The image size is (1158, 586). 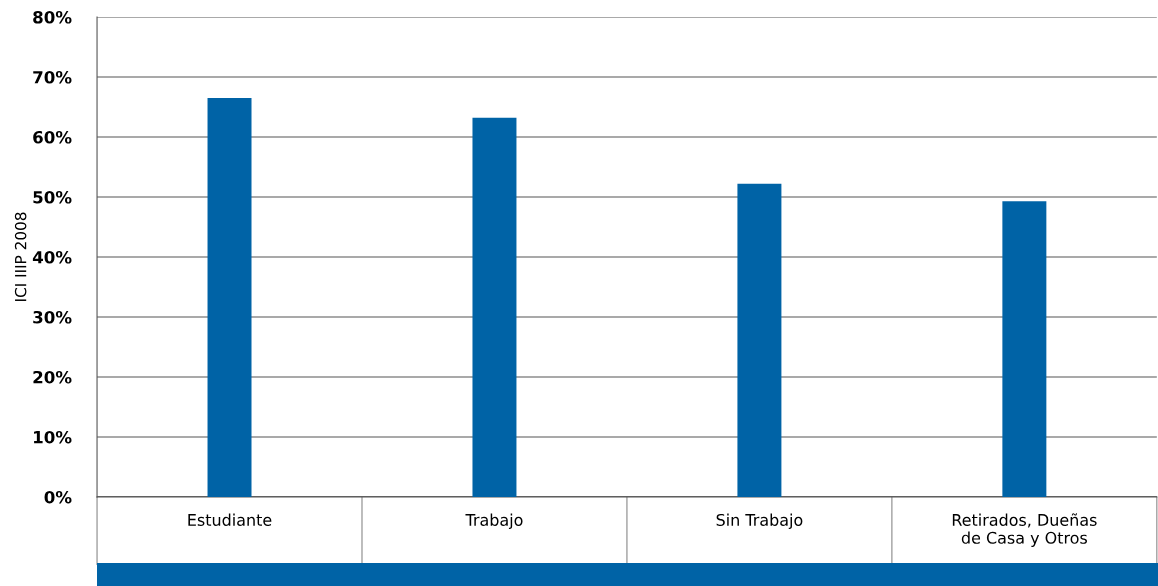 I want to click on x-tick-label: Trabajo, so click(x=494, y=521).